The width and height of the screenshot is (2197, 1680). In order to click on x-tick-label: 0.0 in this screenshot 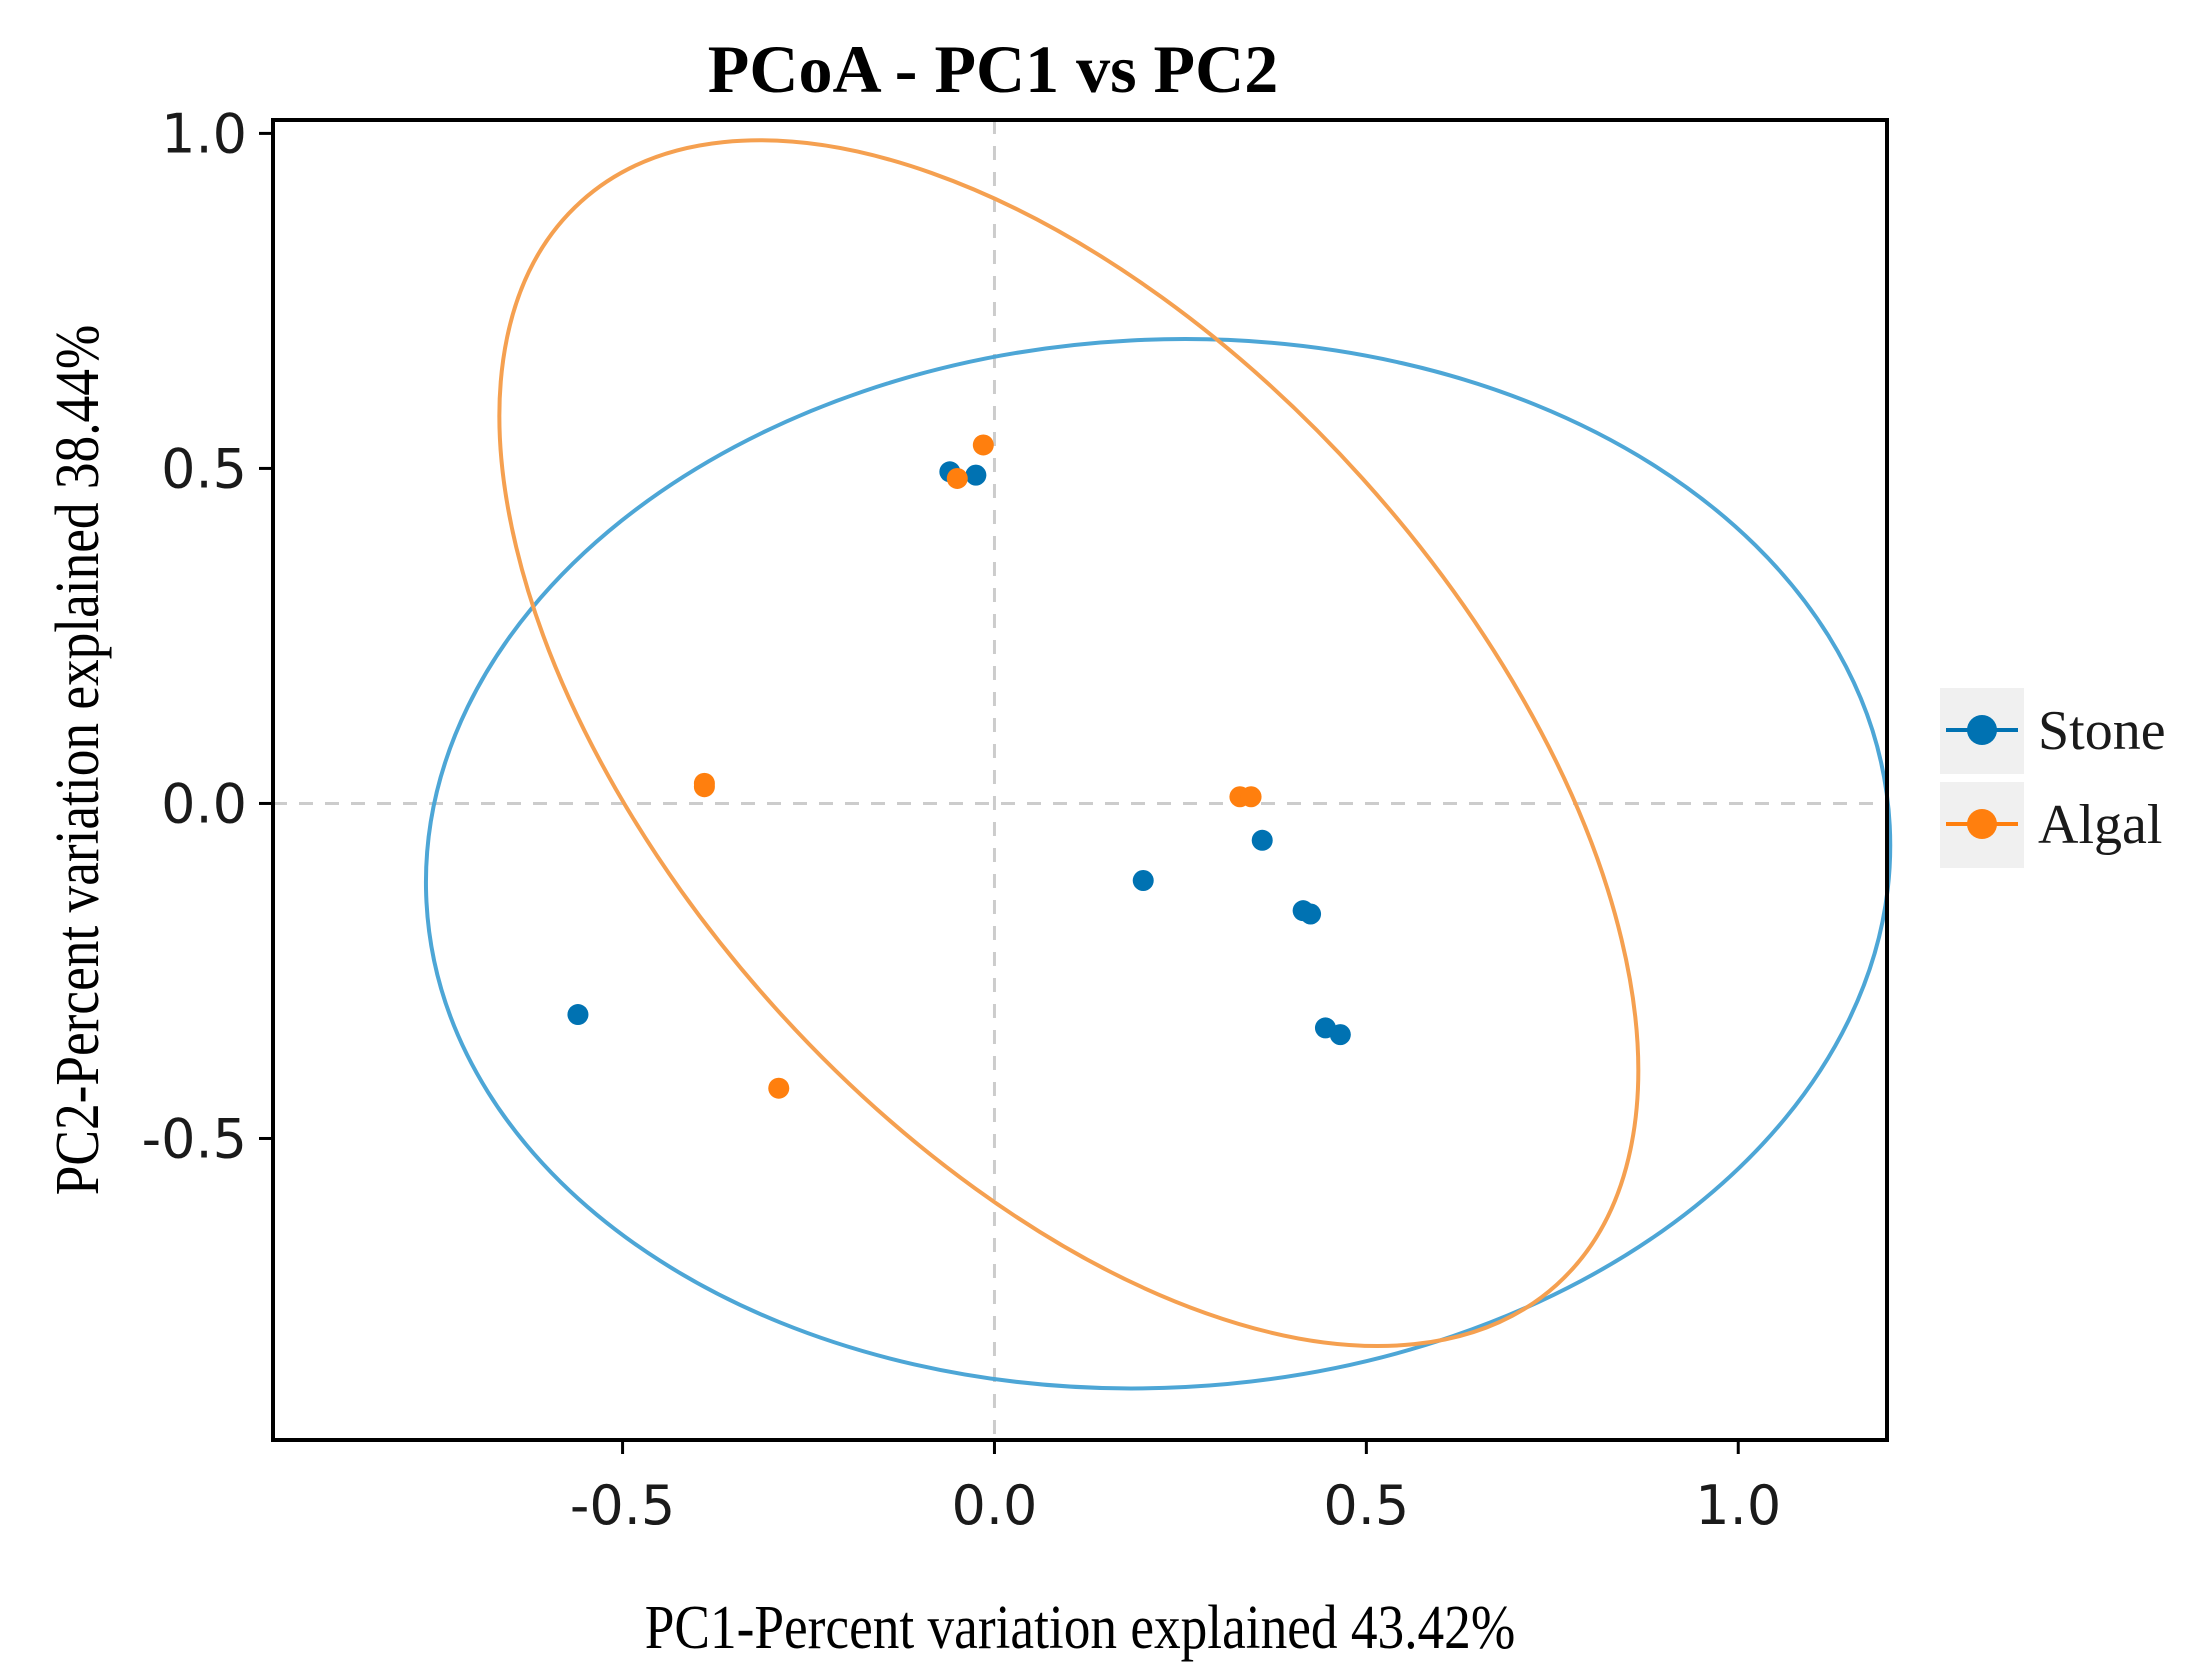, I will do `click(995, 1505)`.